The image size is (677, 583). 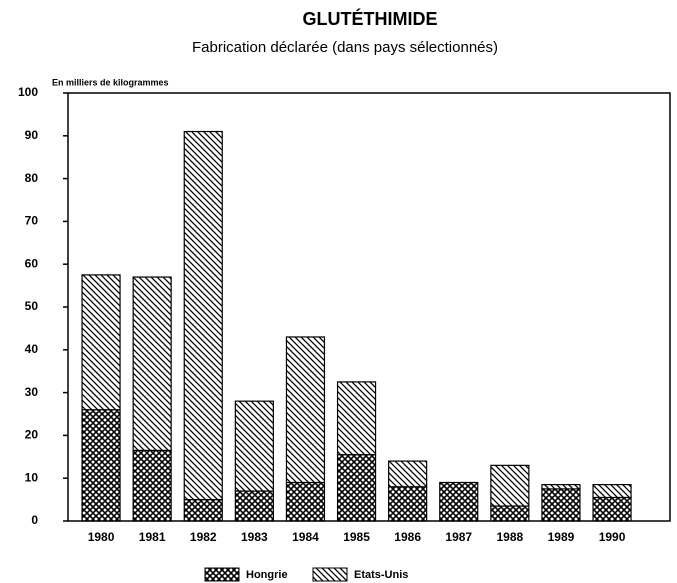 What do you see at coordinates (101, 537) in the screenshot?
I see `x-tick-label: 1980` at bounding box center [101, 537].